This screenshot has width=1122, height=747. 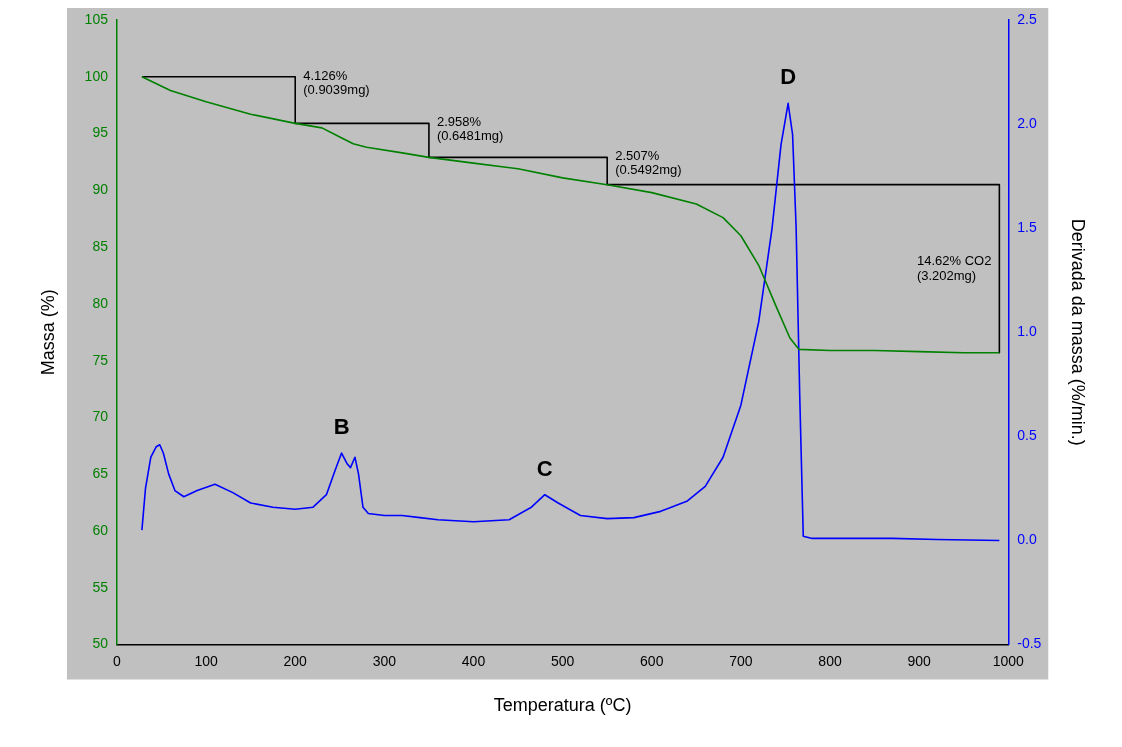 What do you see at coordinates (96, 18) in the screenshot?
I see `y-tick-label: 105` at bounding box center [96, 18].